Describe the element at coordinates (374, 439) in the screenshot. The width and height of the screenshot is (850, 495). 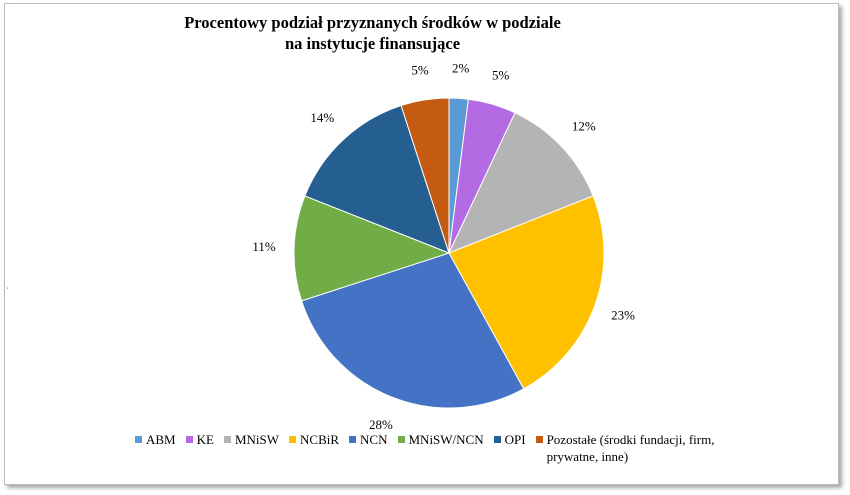
I see `legend-label: NCN` at that location.